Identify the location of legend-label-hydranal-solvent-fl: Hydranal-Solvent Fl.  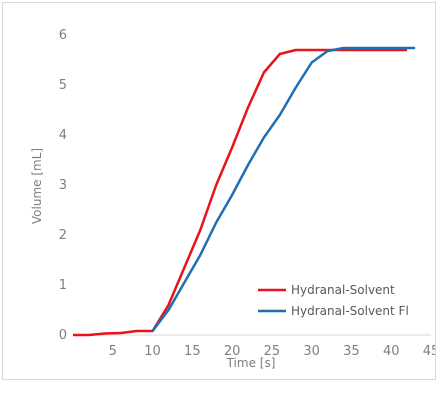
(350, 311).